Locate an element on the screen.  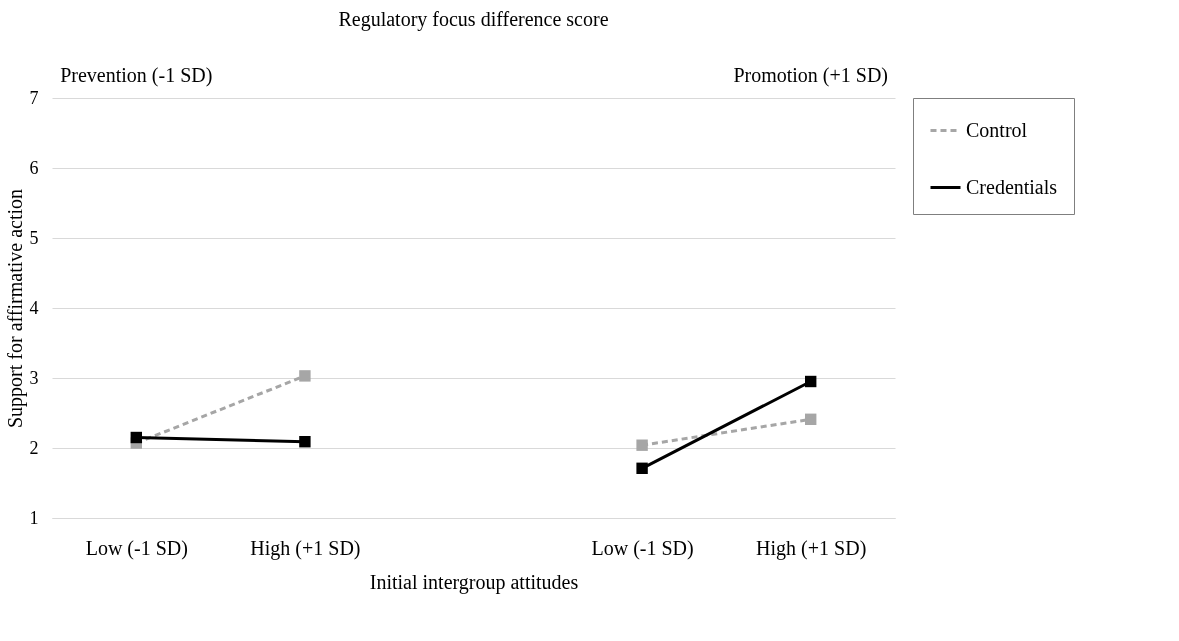
y-tick-label: 7 is located at coordinates (34, 97).